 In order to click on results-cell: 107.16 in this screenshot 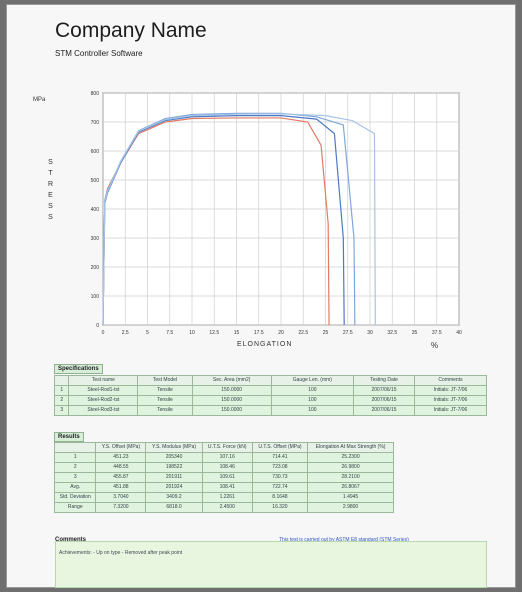, I will do `click(227, 457)`.